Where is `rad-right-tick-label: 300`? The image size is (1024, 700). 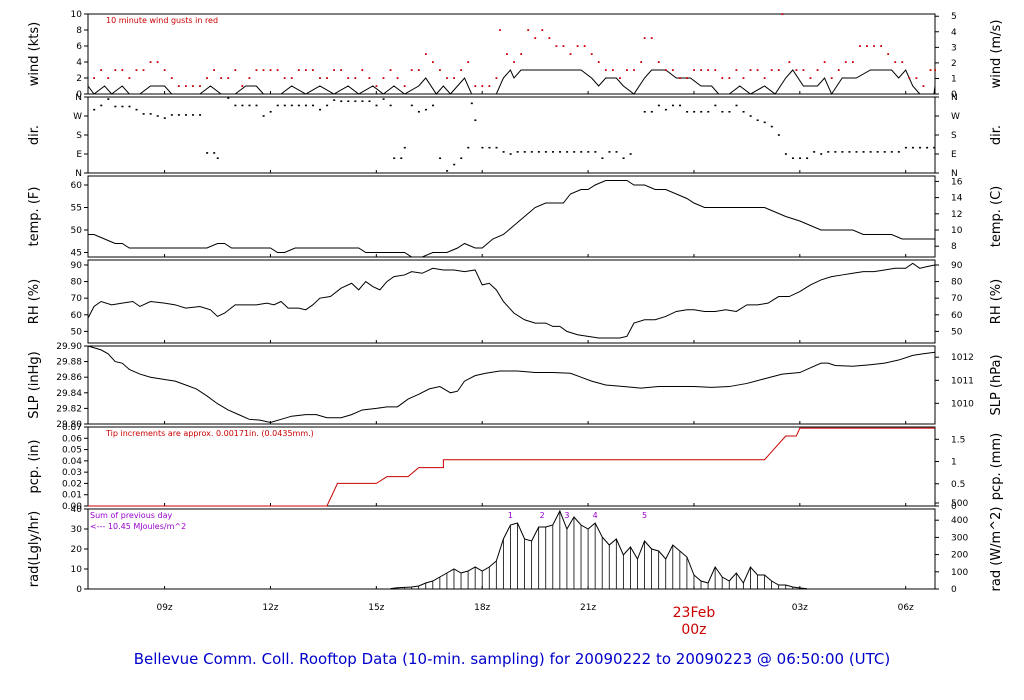 rad-right-tick-label: 300 is located at coordinates (959, 538).